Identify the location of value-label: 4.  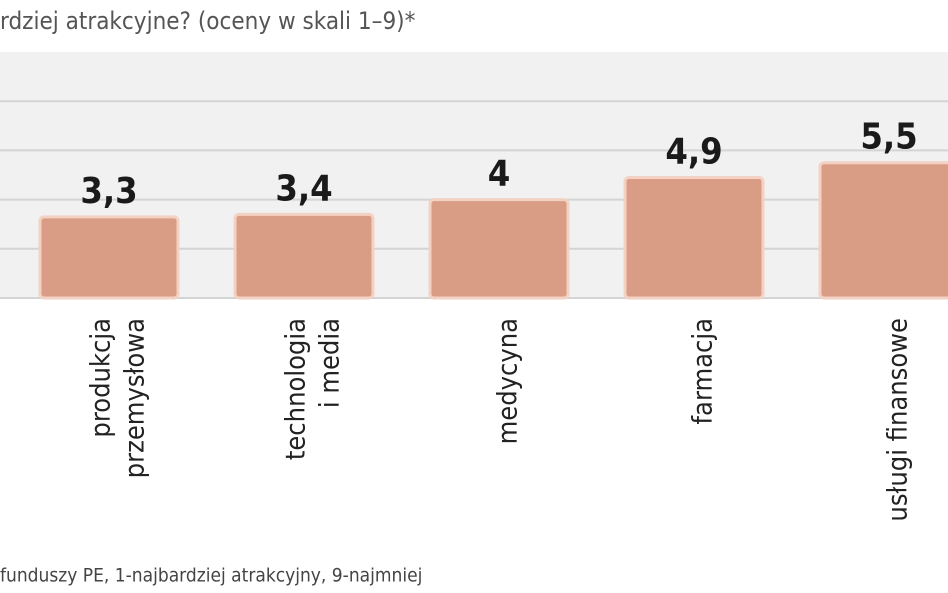
(499, 174).